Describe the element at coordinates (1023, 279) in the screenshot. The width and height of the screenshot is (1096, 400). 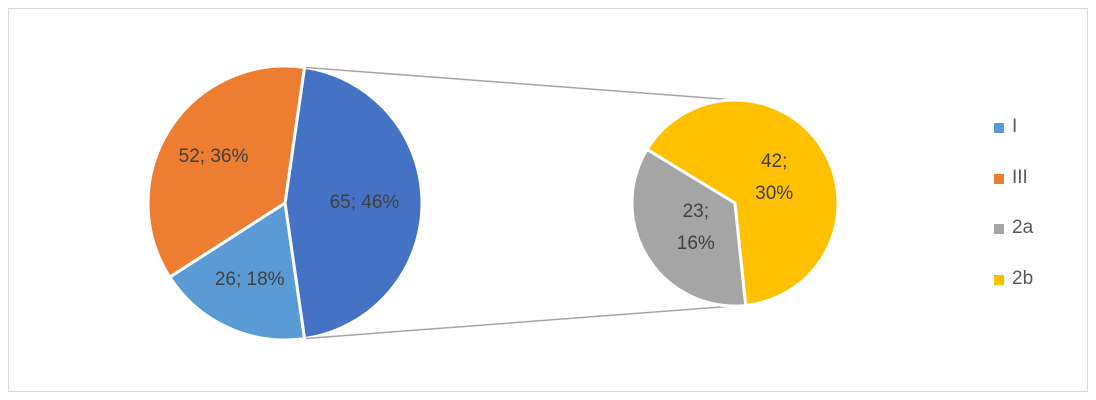
I see `legend-label: 2b` at that location.